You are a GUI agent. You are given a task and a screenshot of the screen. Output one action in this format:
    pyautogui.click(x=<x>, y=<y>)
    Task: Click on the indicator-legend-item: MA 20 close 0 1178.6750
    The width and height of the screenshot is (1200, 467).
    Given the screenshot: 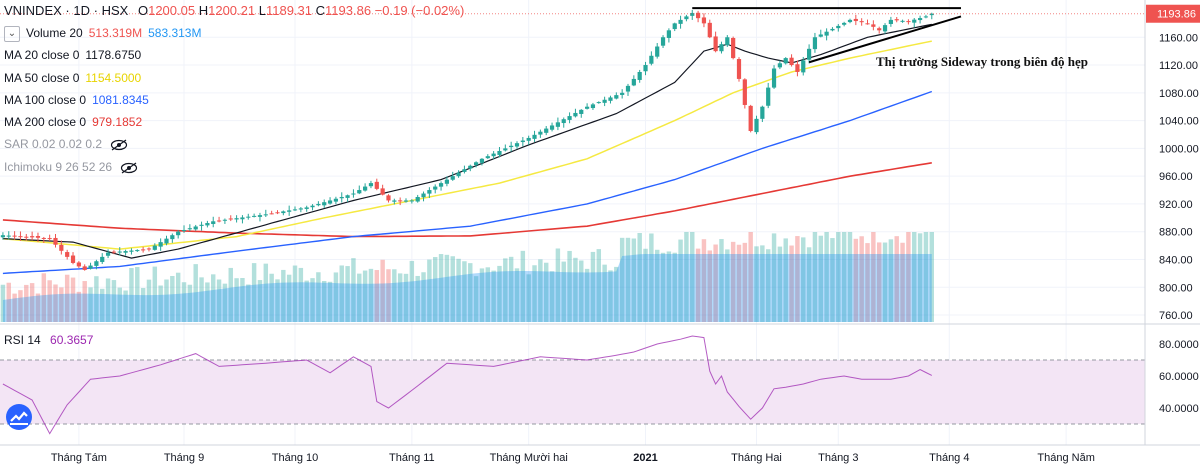 What is the action you would take?
    pyautogui.click(x=72, y=55)
    